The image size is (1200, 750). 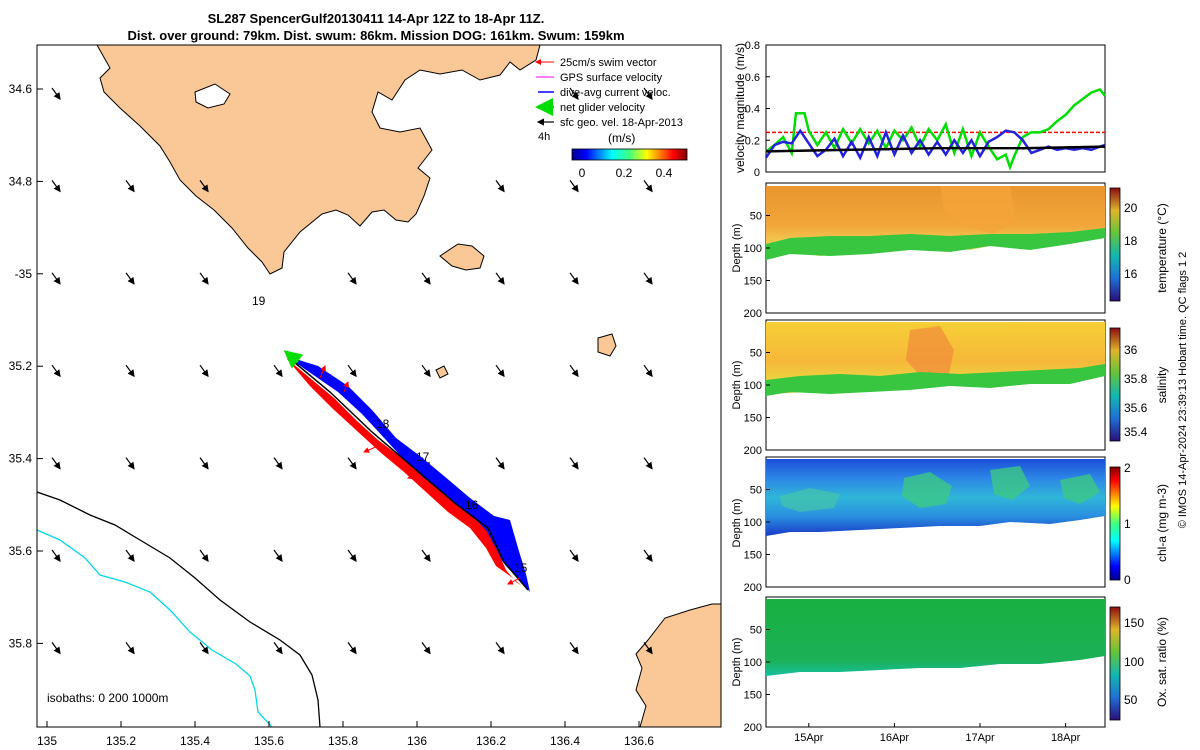 I want to click on oxygen-colorbar, so click(x=1115, y=663).